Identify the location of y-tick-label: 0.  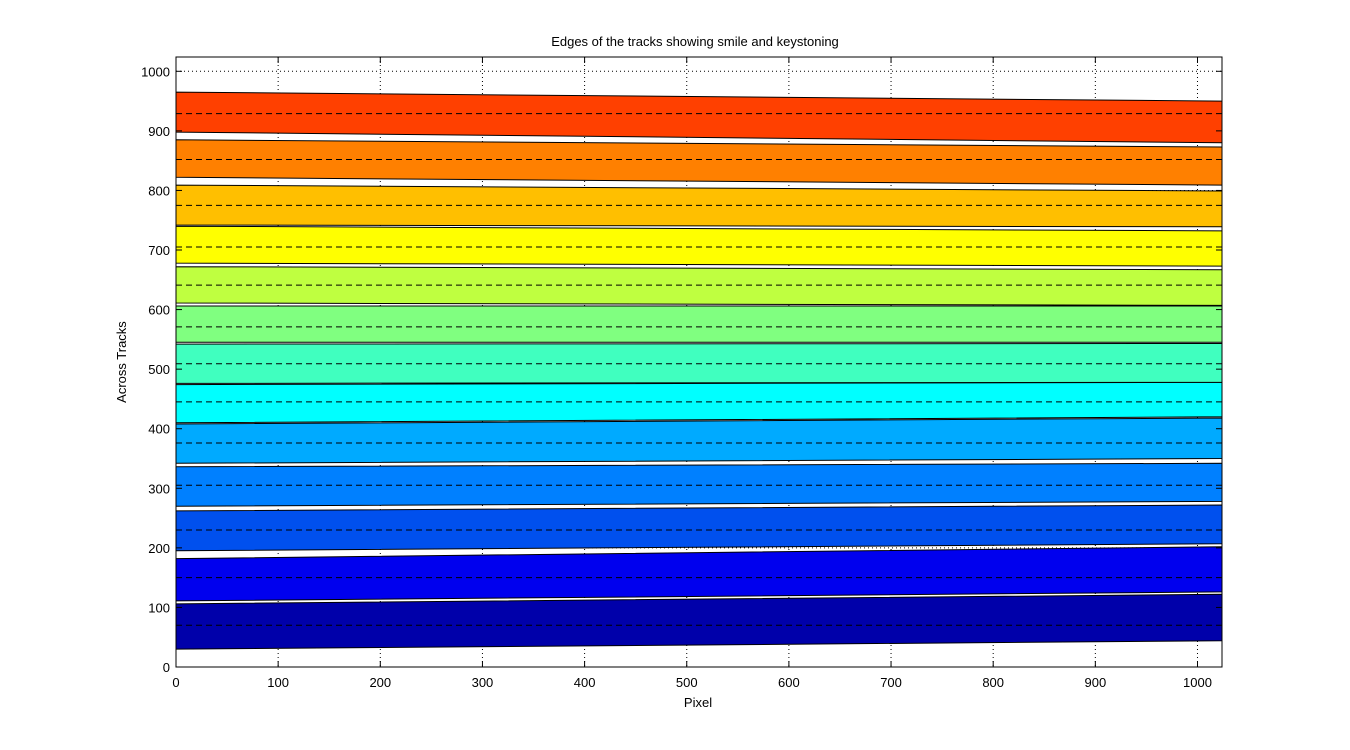
(166, 667).